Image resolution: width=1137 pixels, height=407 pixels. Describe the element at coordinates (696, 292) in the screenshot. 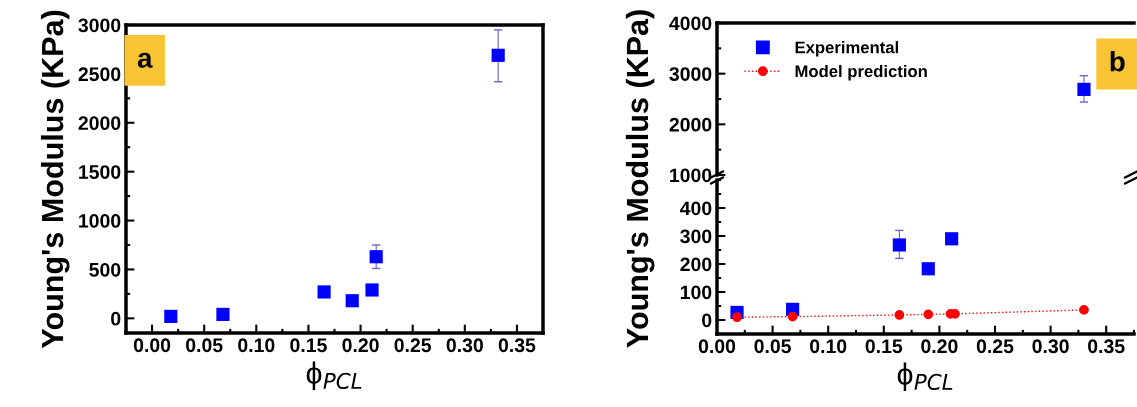

I see `y-tick-label: 100` at that location.